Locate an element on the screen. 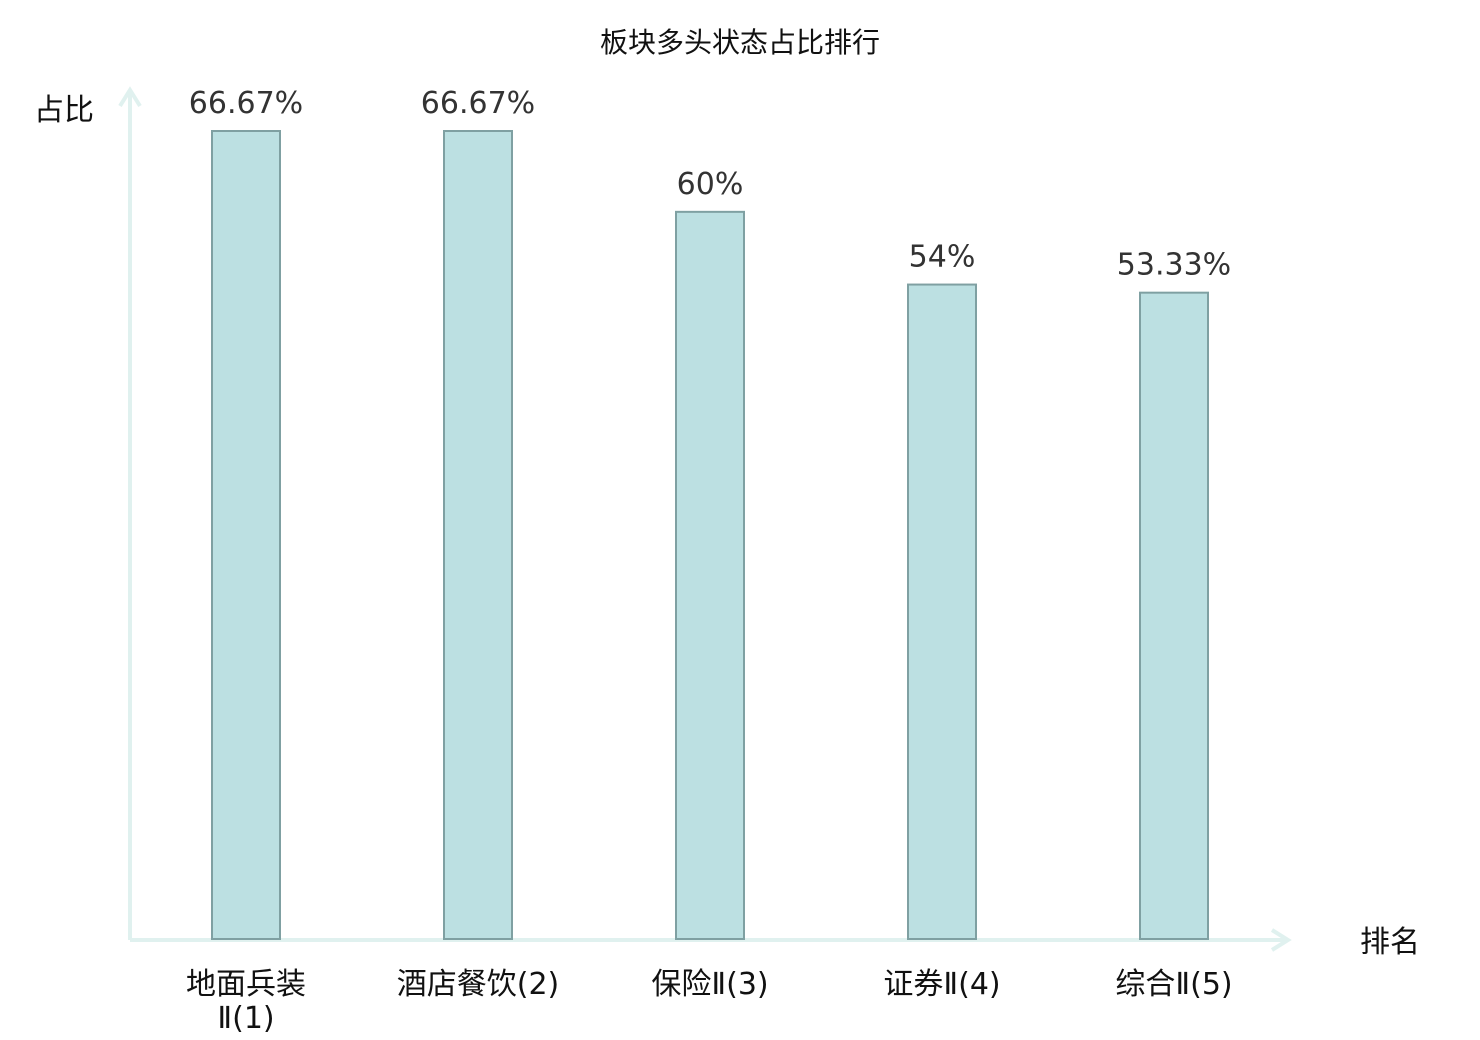  category-label-4: 证券Ⅱ(4) is located at coordinates (941, 984).